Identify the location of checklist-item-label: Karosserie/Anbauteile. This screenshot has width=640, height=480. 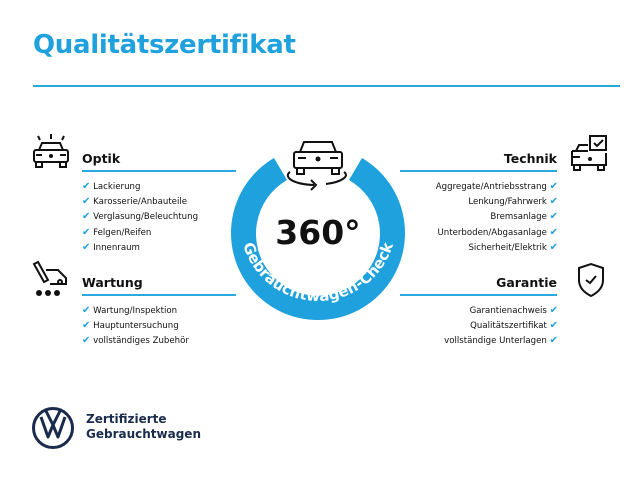
(140, 202).